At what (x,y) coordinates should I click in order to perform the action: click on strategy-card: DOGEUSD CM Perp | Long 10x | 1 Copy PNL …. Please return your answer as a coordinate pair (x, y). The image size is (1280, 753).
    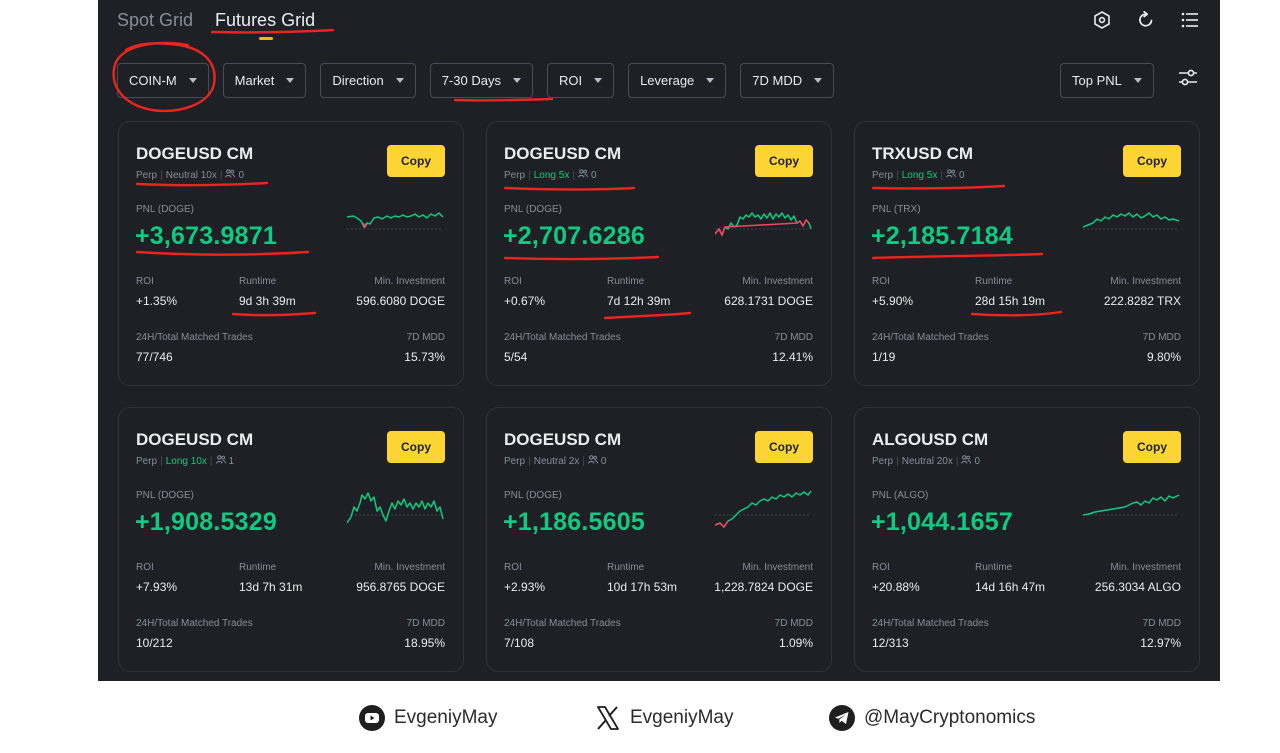
    Looking at the image, I should click on (291, 539).